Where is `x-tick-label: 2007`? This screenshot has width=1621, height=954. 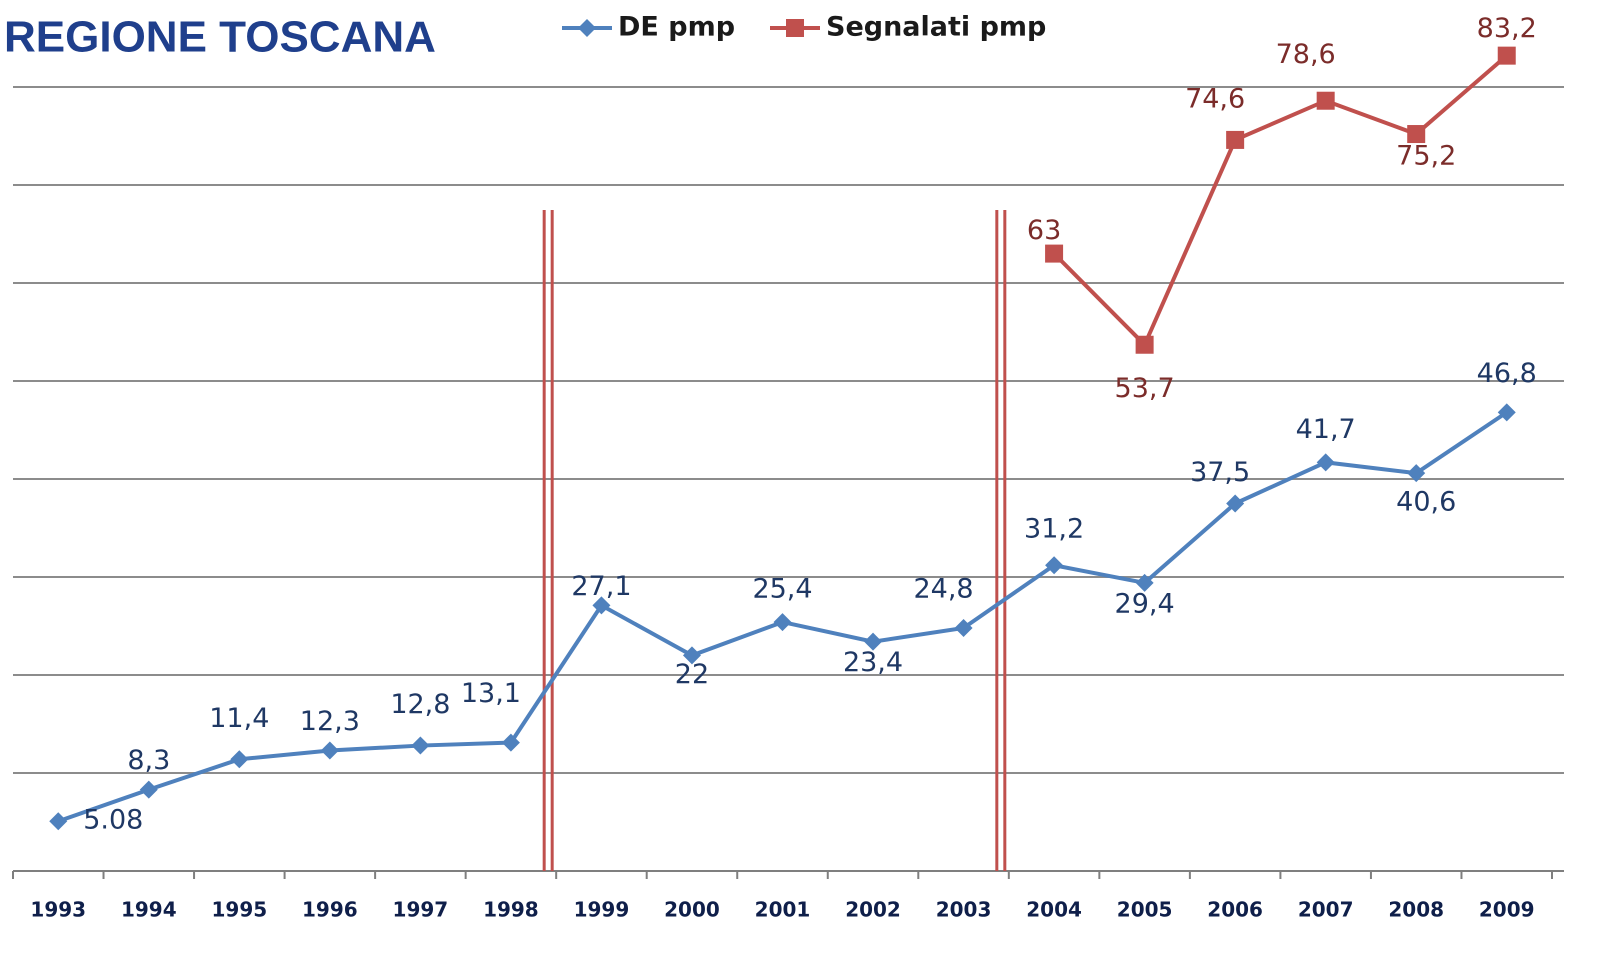
x-tick-label: 2007 is located at coordinates (1326, 910).